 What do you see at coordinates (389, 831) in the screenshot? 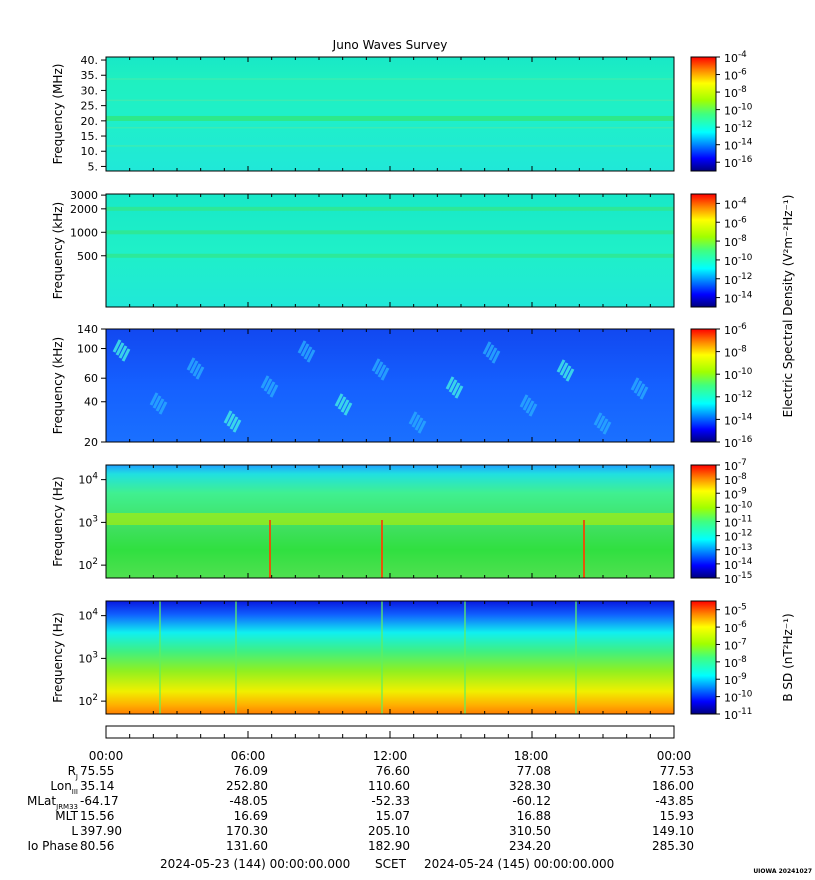
I see `ephemeris-value: 205.10` at bounding box center [389, 831].